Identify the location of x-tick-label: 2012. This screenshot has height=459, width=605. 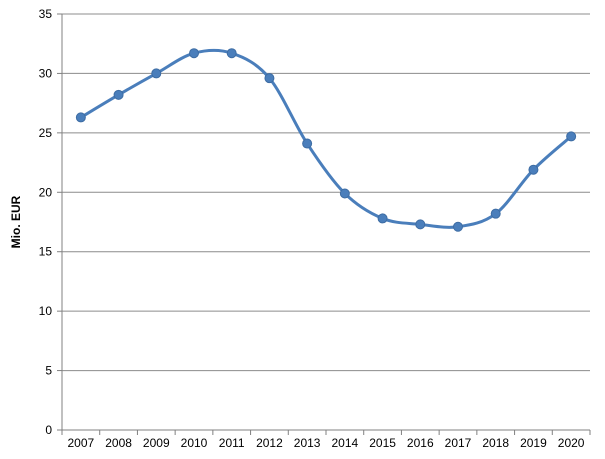
(269, 443).